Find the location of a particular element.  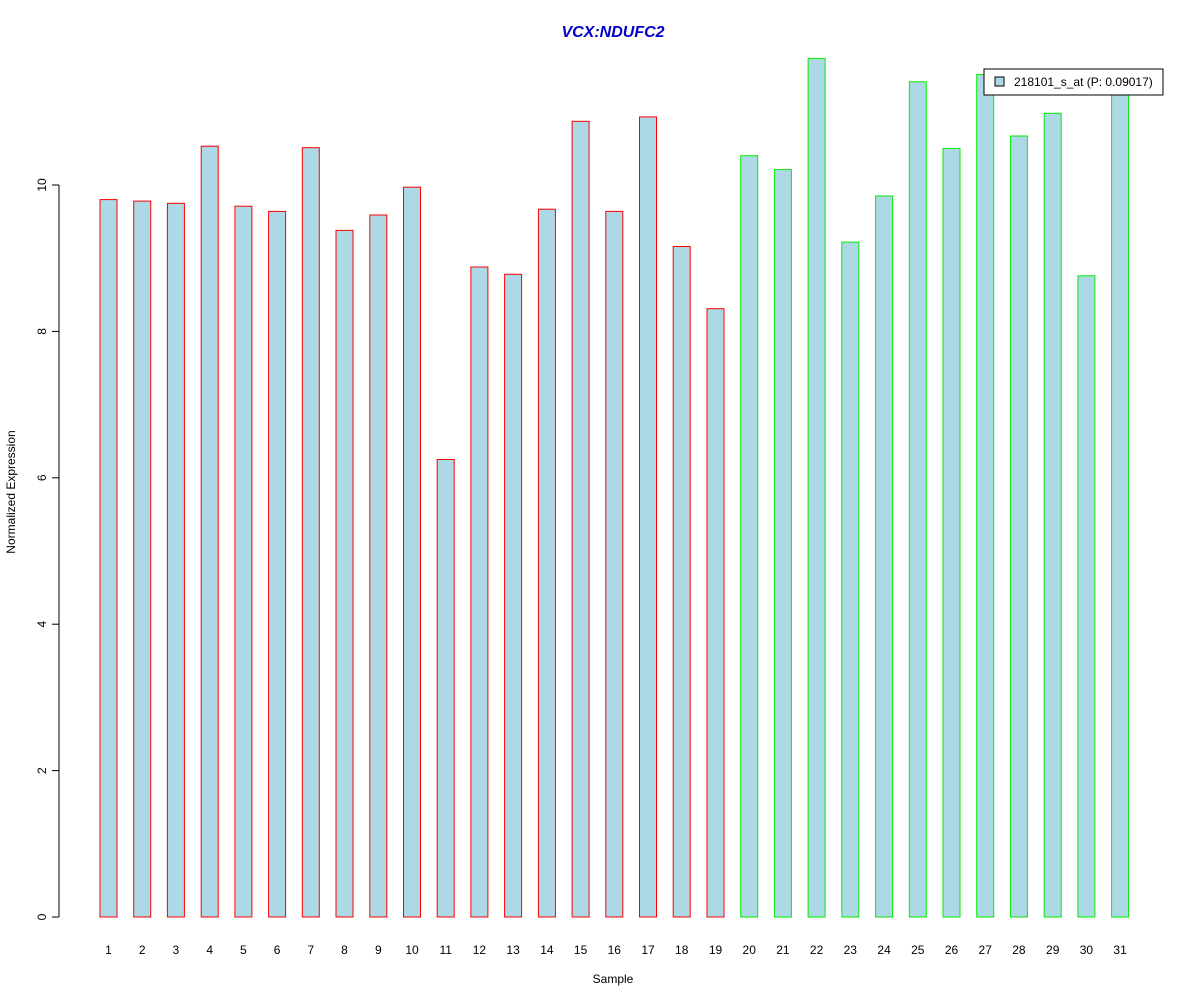

legend: 218101_s_at (P: 0.09017) is located at coordinates (1073, 82).